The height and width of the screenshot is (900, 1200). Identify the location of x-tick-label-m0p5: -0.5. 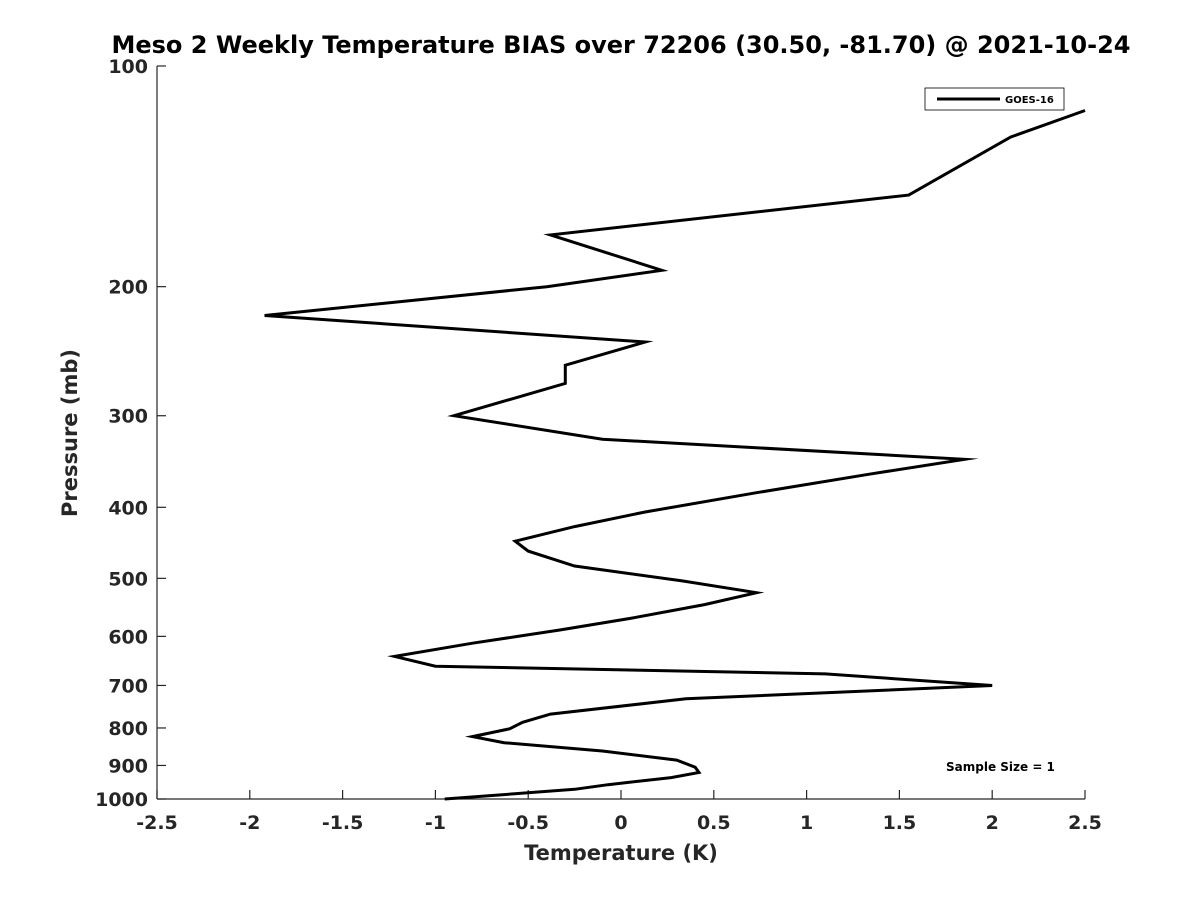
(528, 823).